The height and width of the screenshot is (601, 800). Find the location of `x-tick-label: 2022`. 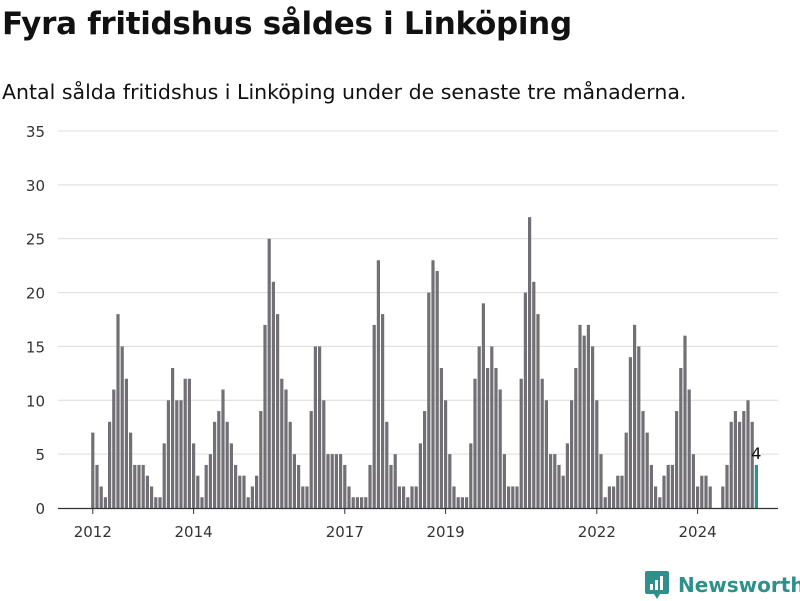

x-tick-label: 2022 is located at coordinates (597, 532).